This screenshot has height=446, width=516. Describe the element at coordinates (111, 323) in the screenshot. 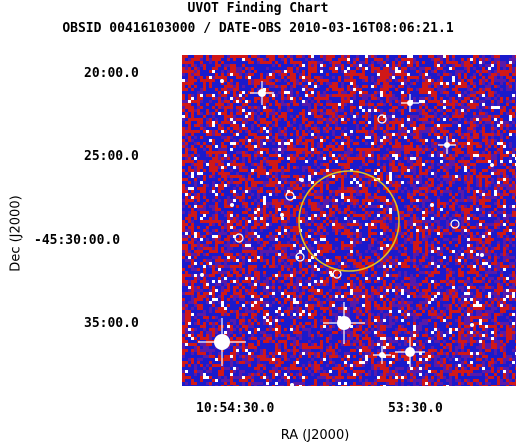

I see `y-tick-label: 35:00.0` at that location.